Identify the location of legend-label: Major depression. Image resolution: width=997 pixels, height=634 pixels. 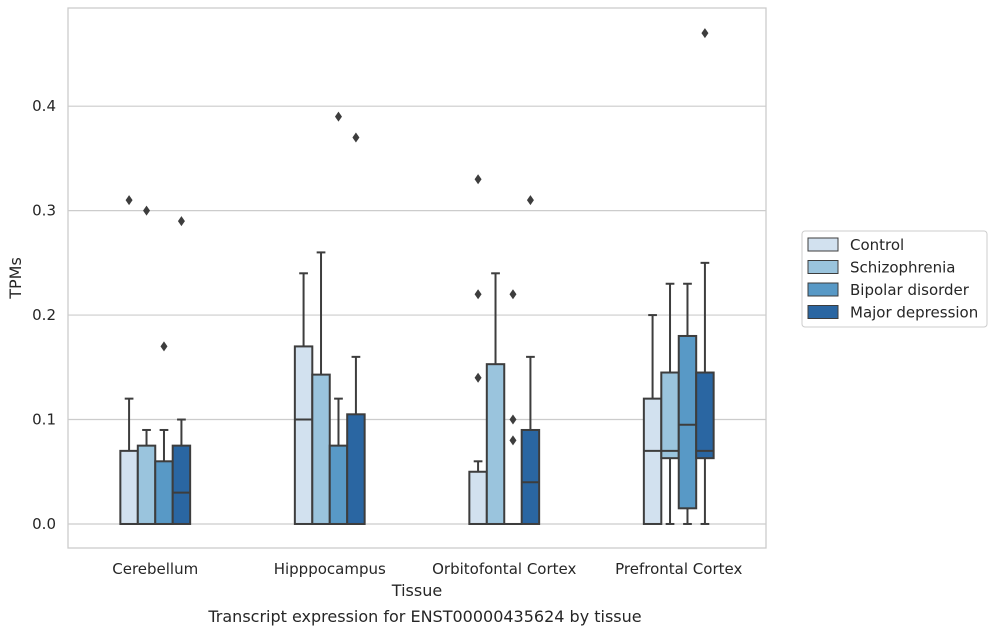
(914, 313).